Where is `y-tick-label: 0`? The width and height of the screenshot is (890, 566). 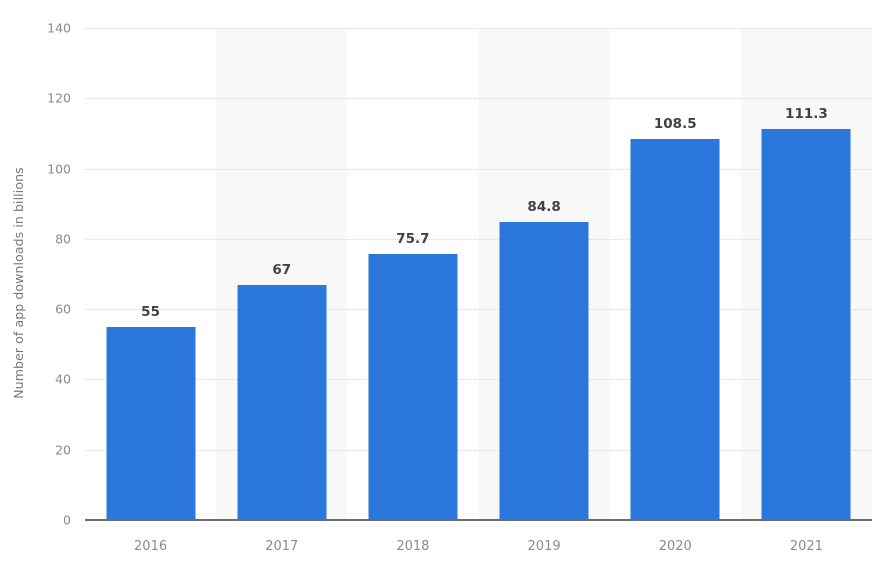 y-tick-label: 0 is located at coordinates (67, 520).